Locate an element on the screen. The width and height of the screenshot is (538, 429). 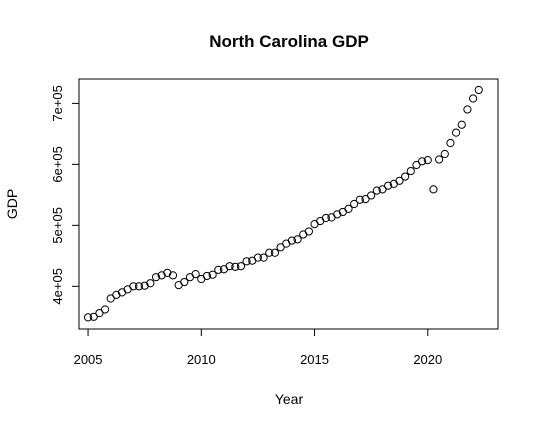
chart-title: North Carolina GDP is located at coordinates (289, 41).